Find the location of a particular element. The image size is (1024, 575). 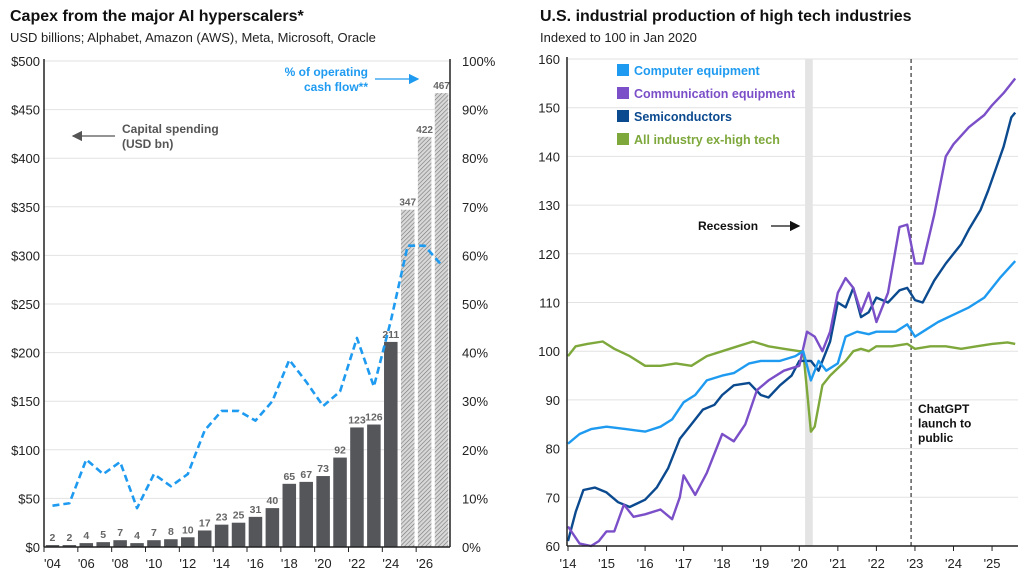

y-right-tick-label: 90% is located at coordinates (475, 110).